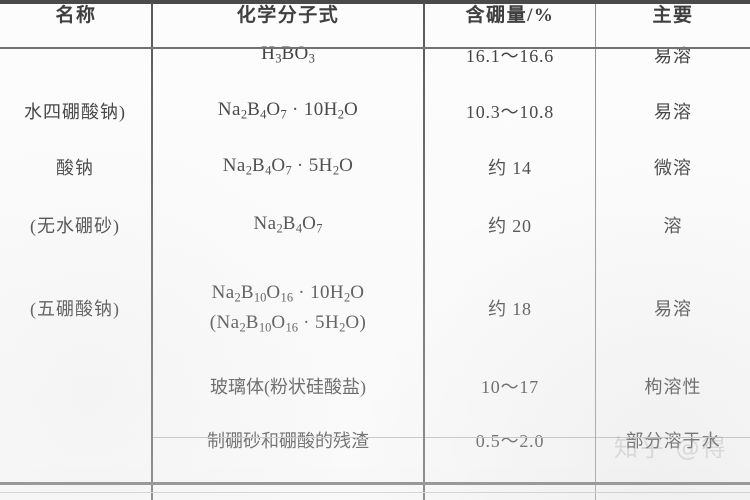 The width and height of the screenshot is (750, 500). What do you see at coordinates (288, 166) in the screenshot?
I see `cell-formula: Na2B4O7 · 5H2O` at bounding box center [288, 166].